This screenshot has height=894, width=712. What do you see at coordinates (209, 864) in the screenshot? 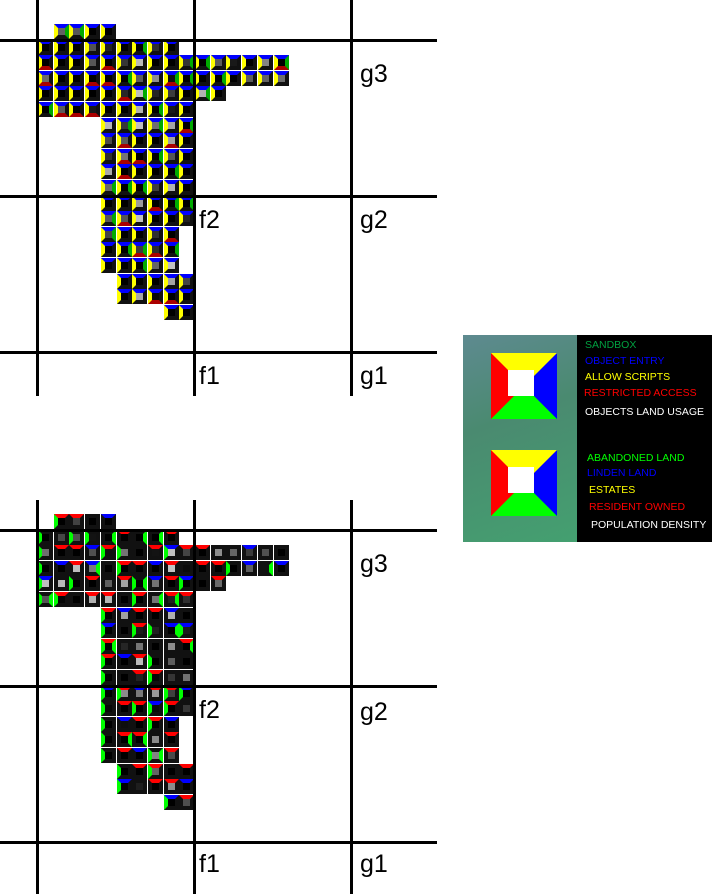
I see `region-label-f1: f1` at bounding box center [209, 864].